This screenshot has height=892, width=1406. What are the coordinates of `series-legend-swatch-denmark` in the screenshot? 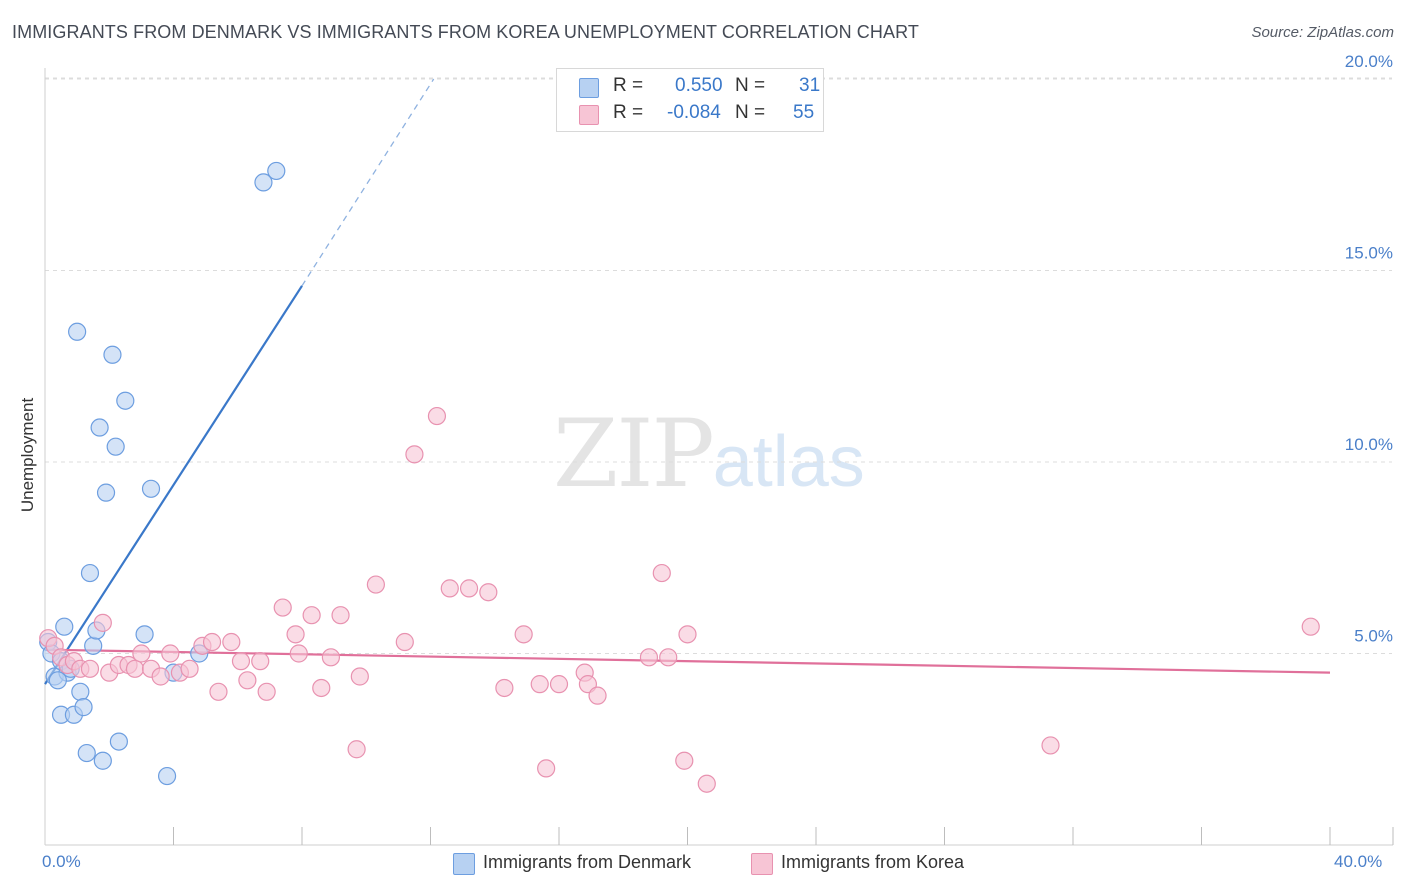 It's located at (464, 864).